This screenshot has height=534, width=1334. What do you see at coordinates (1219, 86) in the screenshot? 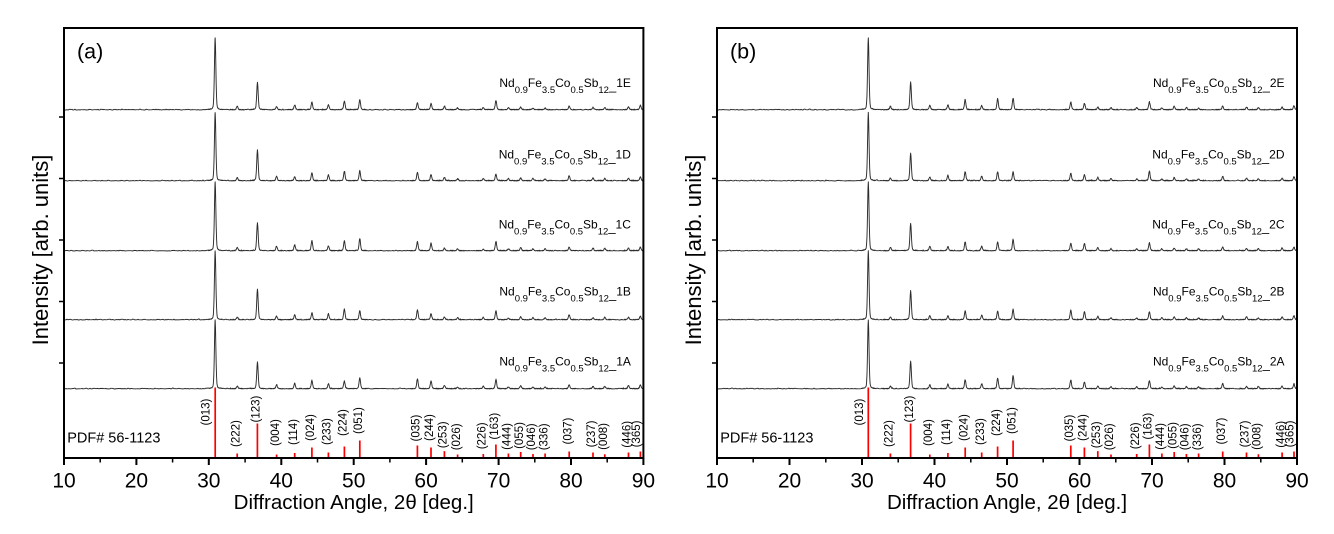
I see `svg-text: Nd0.9Fe3.5Co0.5Sb12_2E` at bounding box center [1219, 86].